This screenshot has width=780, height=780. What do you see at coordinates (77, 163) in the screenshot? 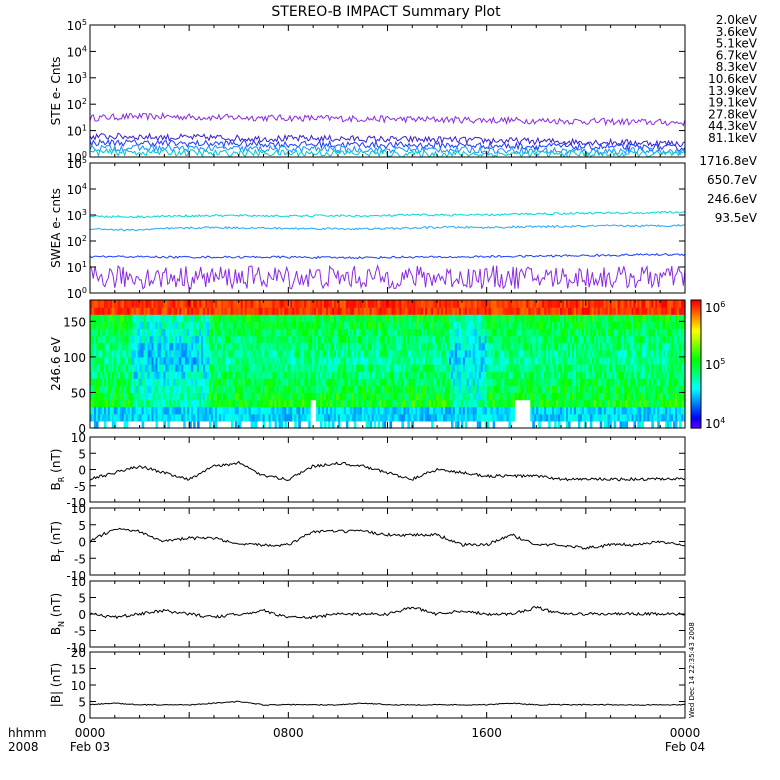
I see `swea-ytick-label: 105` at bounding box center [77, 163].